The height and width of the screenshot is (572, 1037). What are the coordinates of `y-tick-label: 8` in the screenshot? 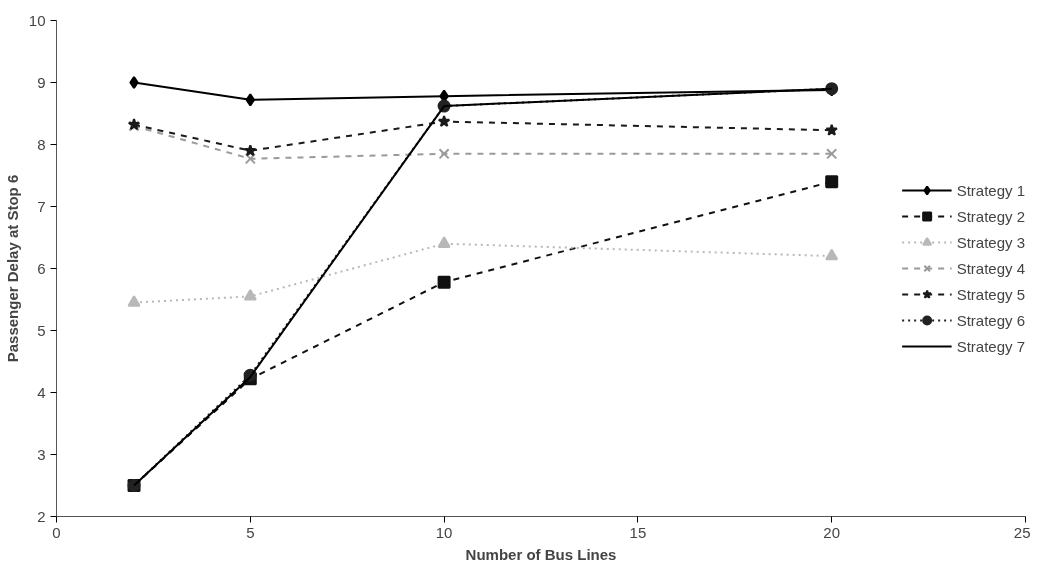 It's located at (41, 144).